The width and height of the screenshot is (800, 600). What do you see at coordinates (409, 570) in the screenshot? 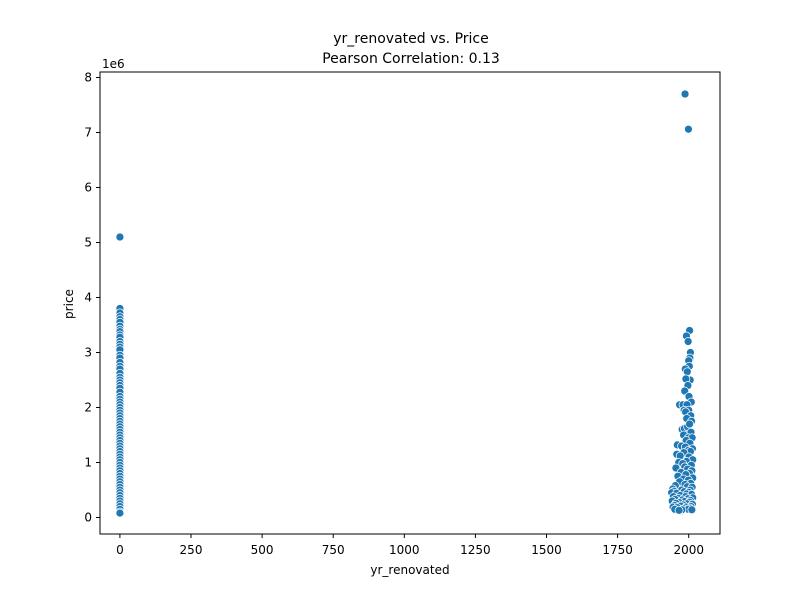
I see `x-axis-title: yr_renovated` at bounding box center [409, 570].